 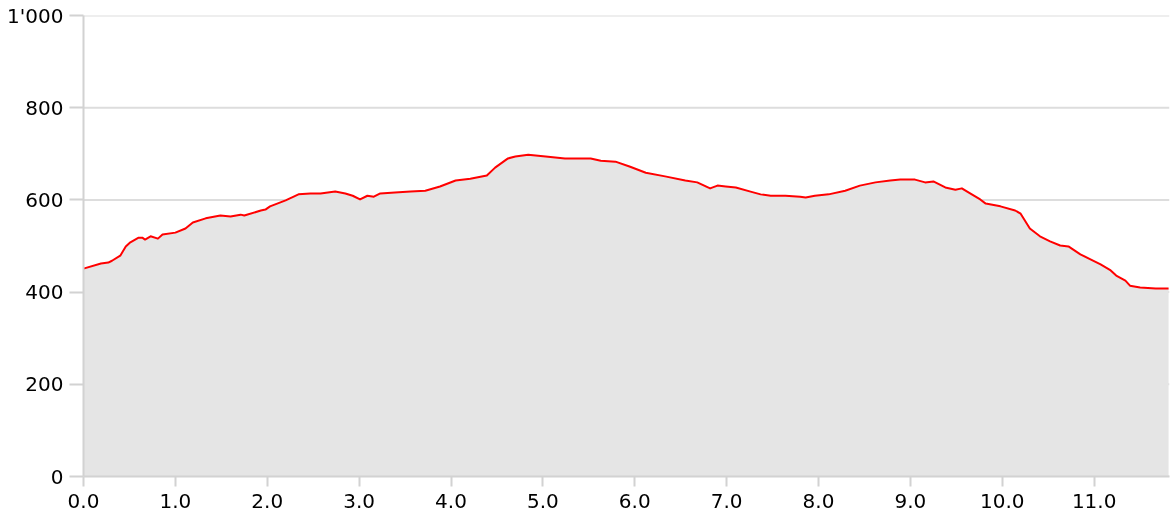 What do you see at coordinates (726, 500) in the screenshot?
I see `x-tick-label: 7.0` at bounding box center [726, 500].